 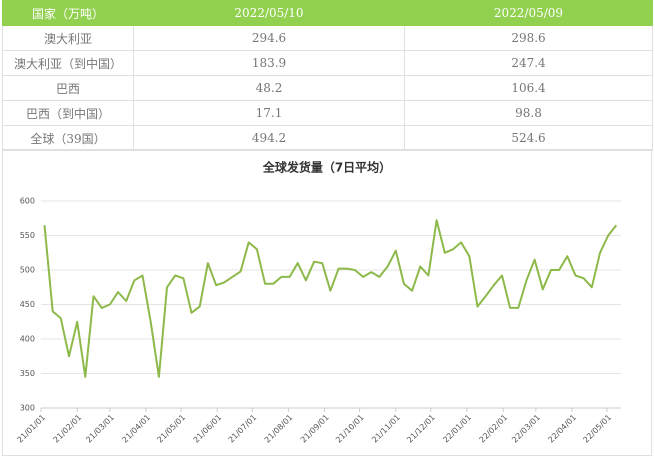 I want to click on table-cell: 247.4, so click(x=528, y=63).